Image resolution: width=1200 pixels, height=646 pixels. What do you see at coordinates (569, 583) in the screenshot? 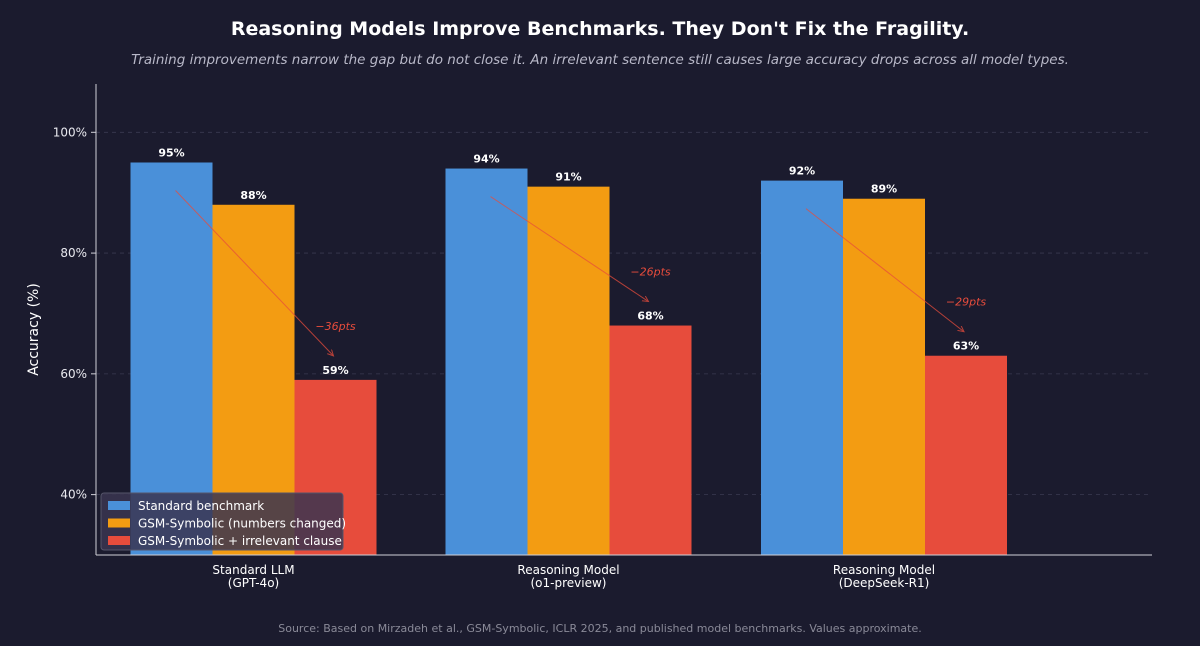
I see `category-label-line: (o1-preview)` at bounding box center [569, 583].